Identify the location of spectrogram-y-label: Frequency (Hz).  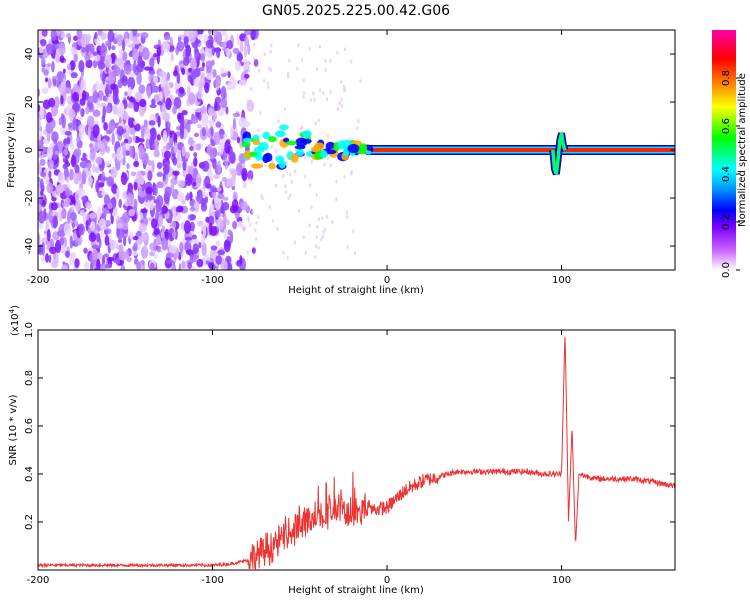
(11, 150).